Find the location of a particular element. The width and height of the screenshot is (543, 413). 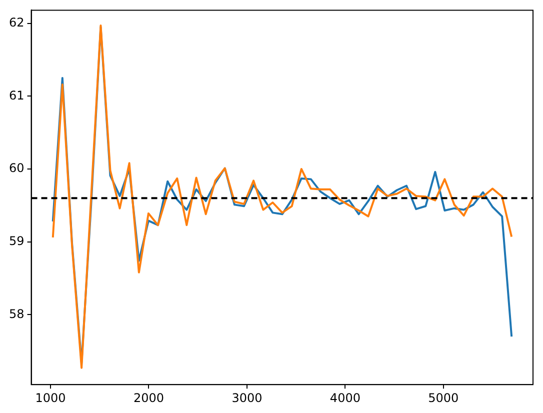

y-tick-label: 60 is located at coordinates (16, 168).